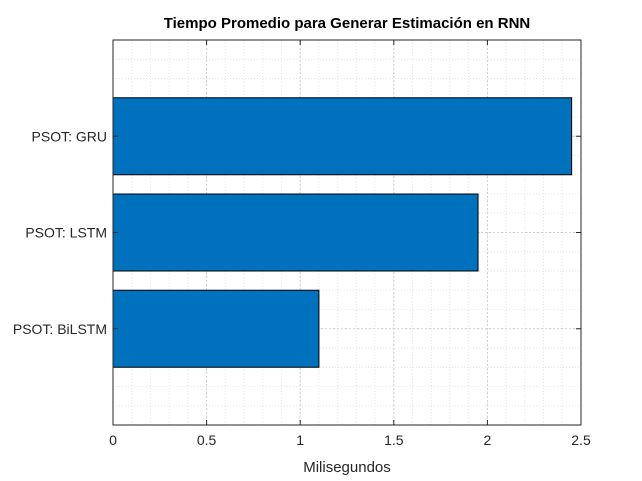 Image resolution: width=642 pixels, height=481 pixels. I want to click on y-tick-label: PSOT: GRU, so click(69, 136).